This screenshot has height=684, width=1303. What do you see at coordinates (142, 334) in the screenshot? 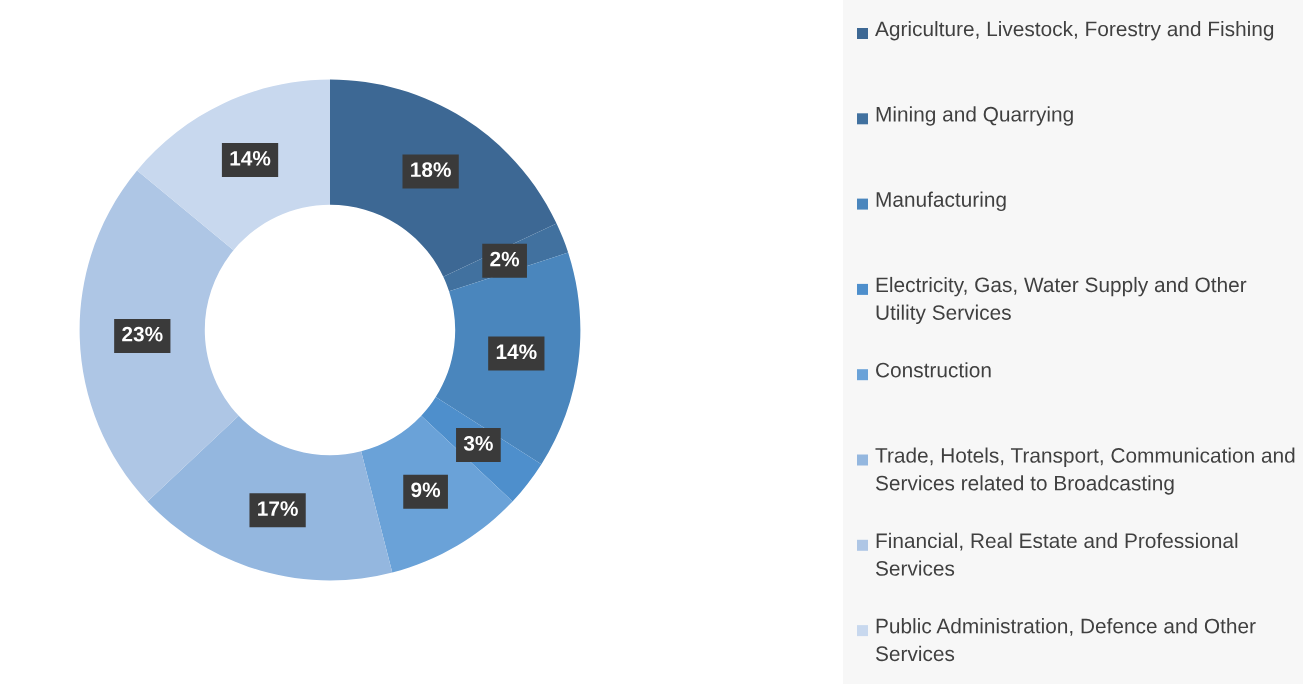
I see `data-label: 23%` at bounding box center [142, 334].